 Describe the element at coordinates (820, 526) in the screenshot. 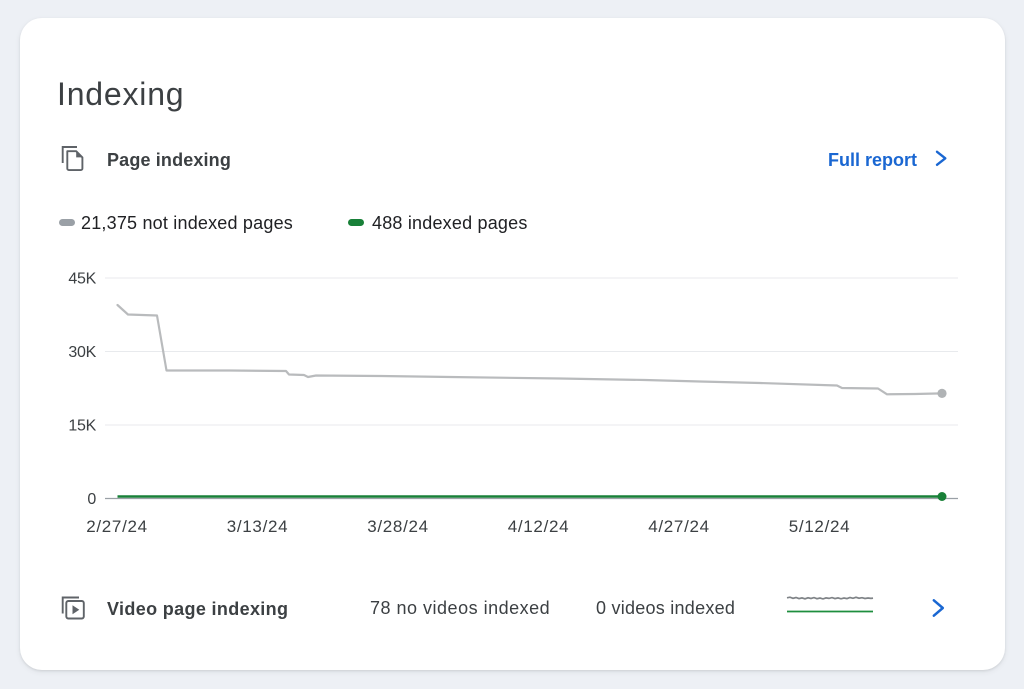

I see `svg-text: 5/12/24` at that location.